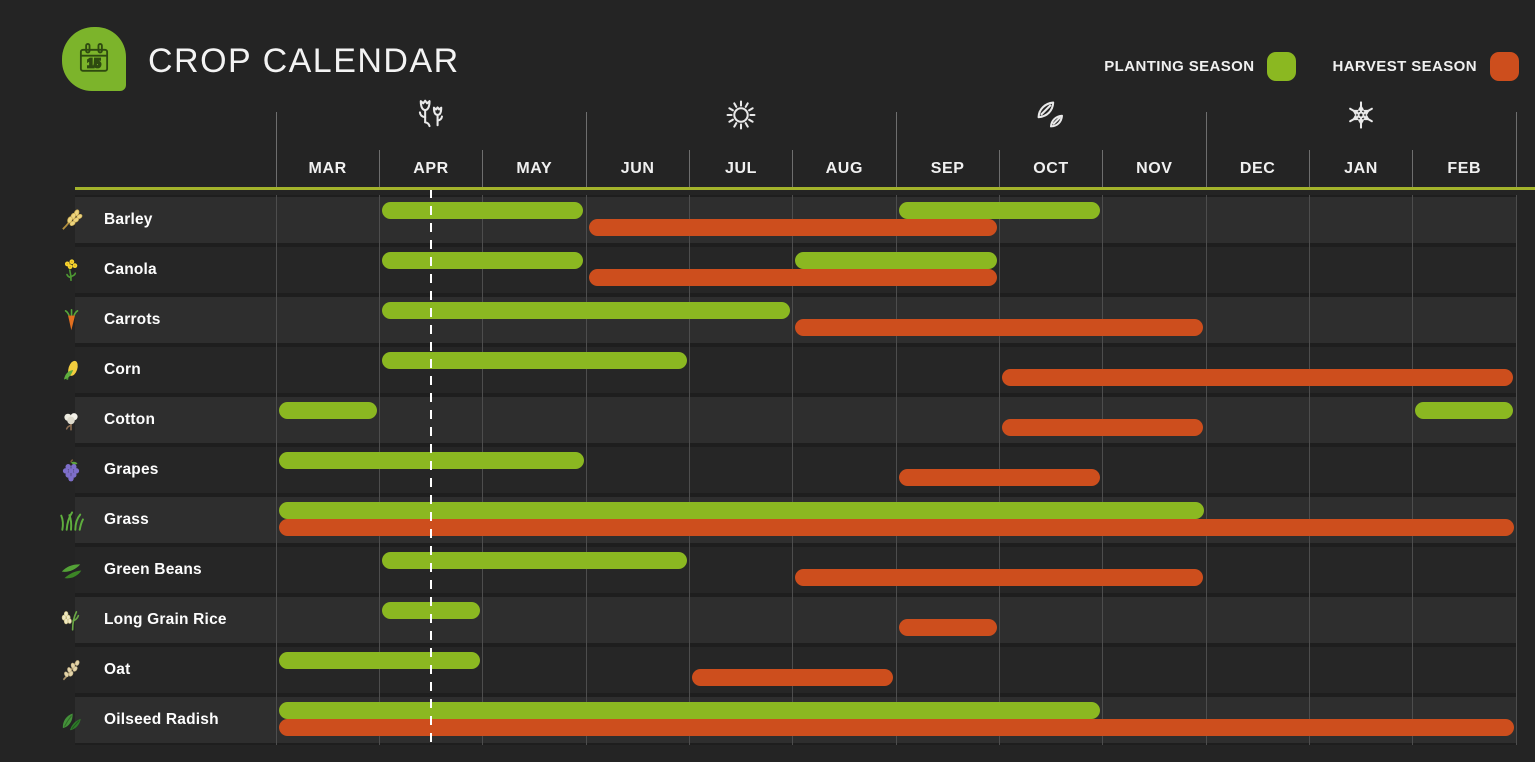 The width and height of the screenshot is (1535, 762). What do you see at coordinates (153, 569) in the screenshot?
I see `crop-label-green-beans: Green Beans` at bounding box center [153, 569].